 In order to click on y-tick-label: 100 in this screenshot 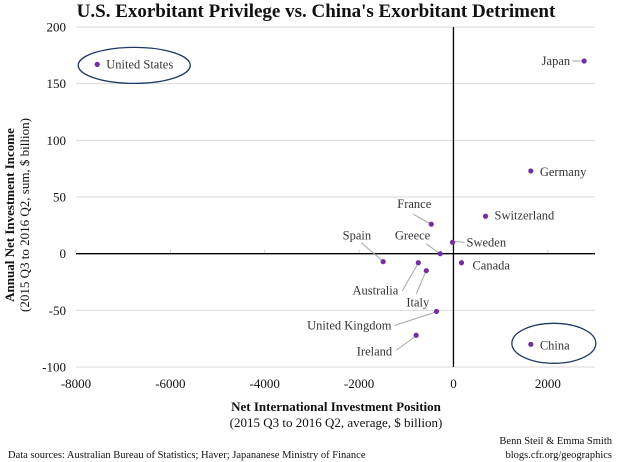, I will do `click(57, 140)`.